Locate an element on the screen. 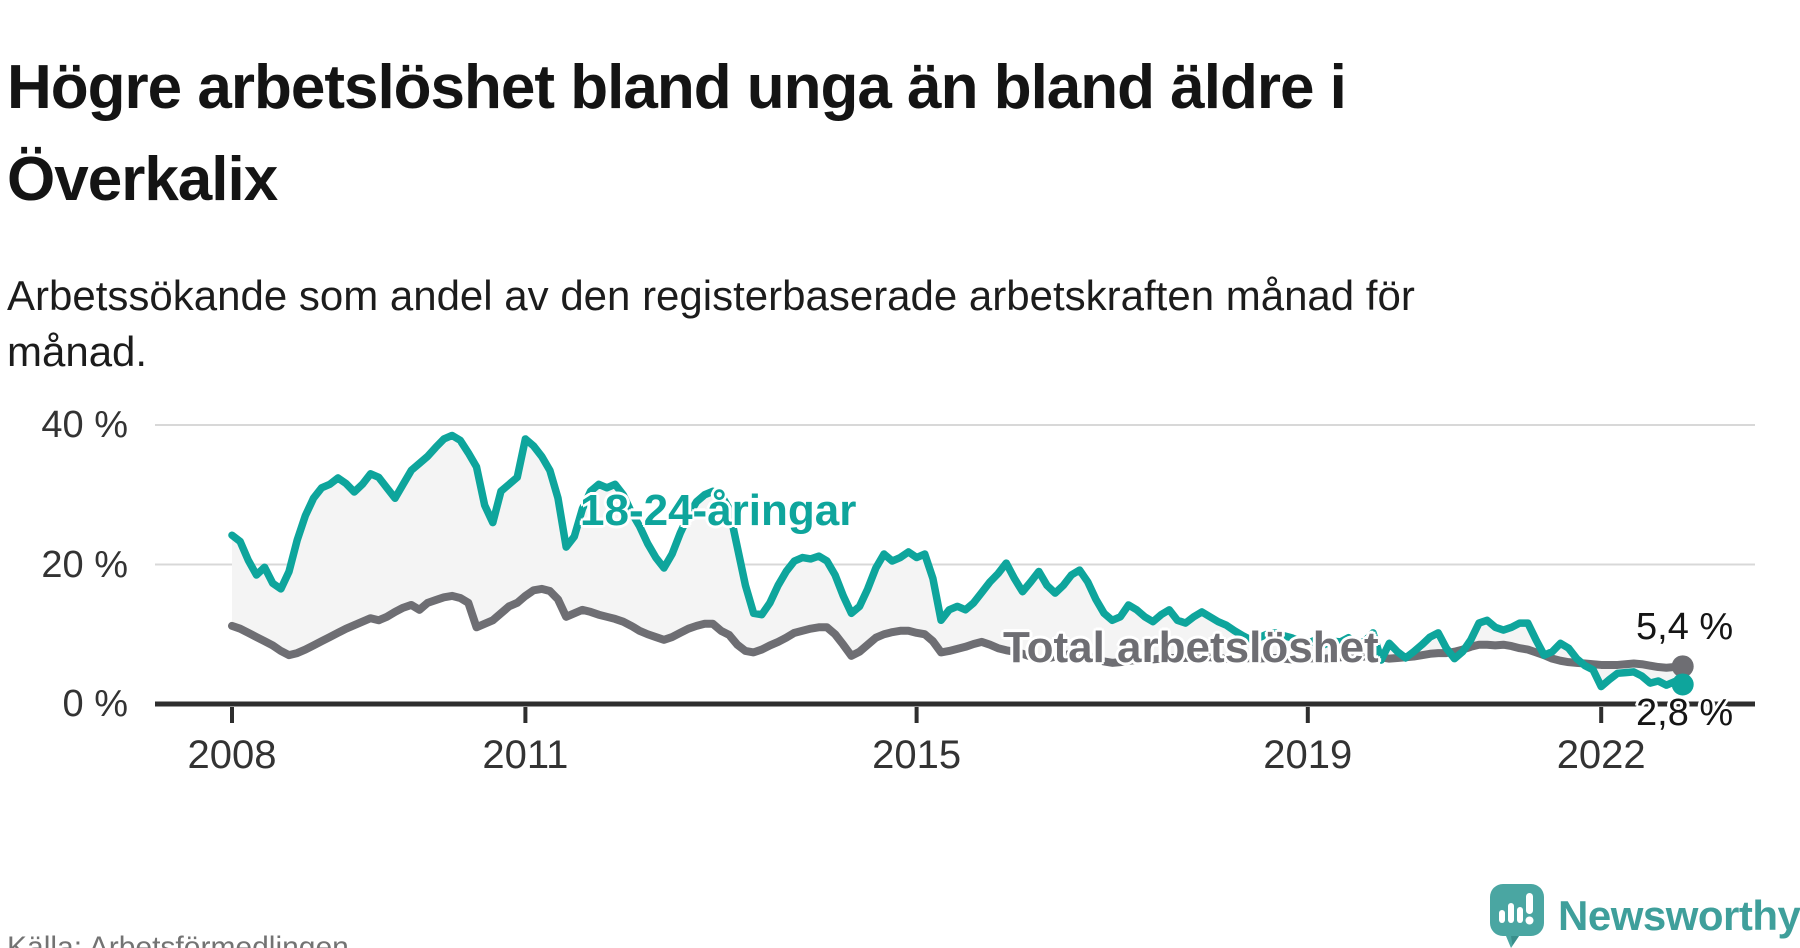 The width and height of the screenshot is (1800, 948). end-value-label-youth: 2,8 % is located at coordinates (1685, 713).